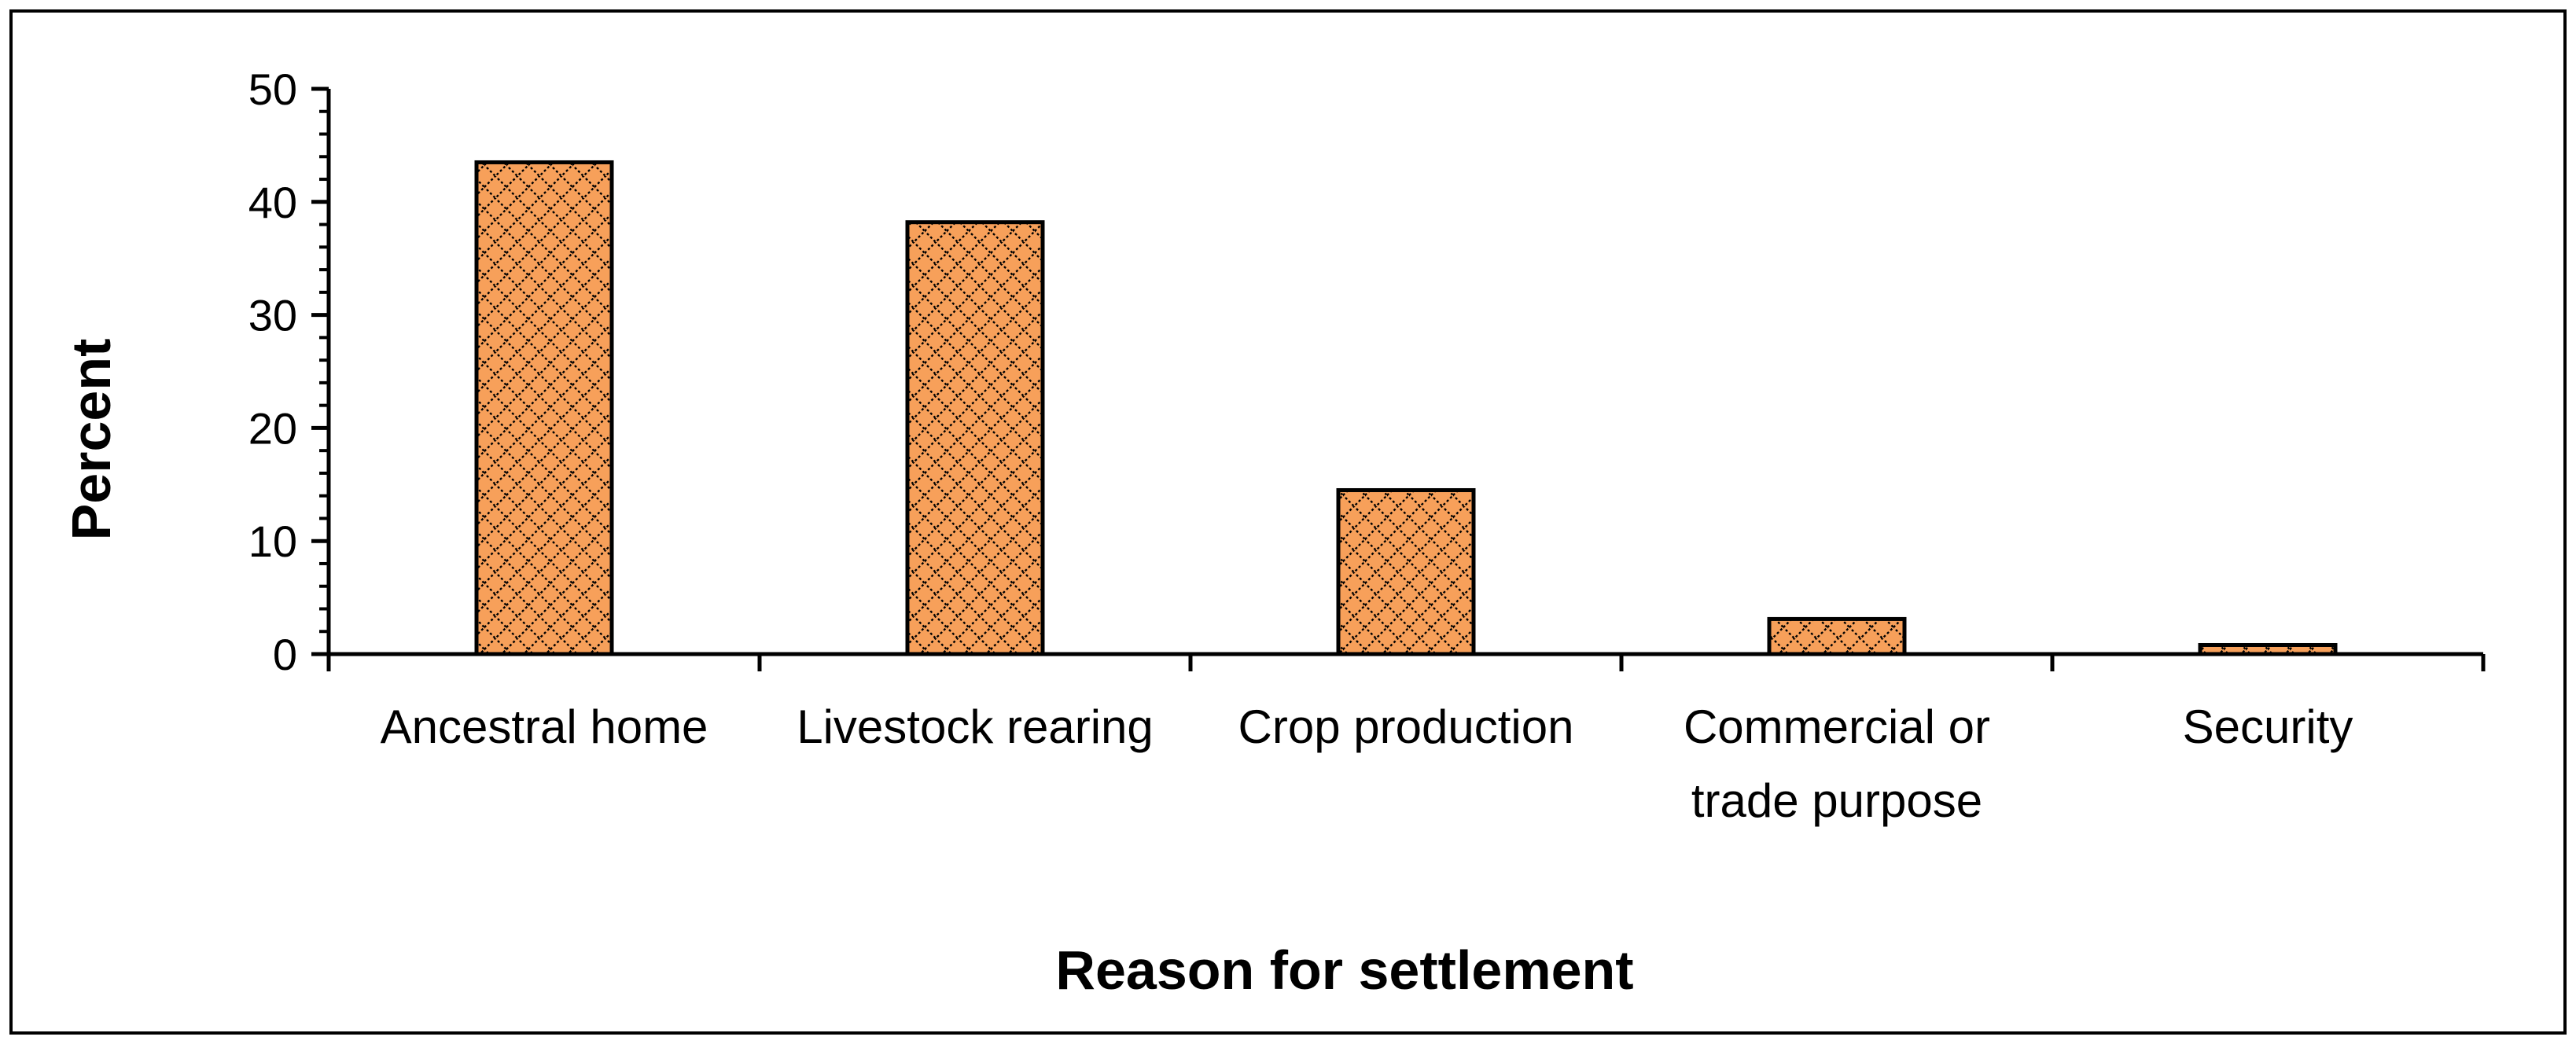 Image resolution: width=2576 pixels, height=1044 pixels. Describe the element at coordinates (1344, 970) in the screenshot. I see `x-axis-title: Reason for settlement` at that location.